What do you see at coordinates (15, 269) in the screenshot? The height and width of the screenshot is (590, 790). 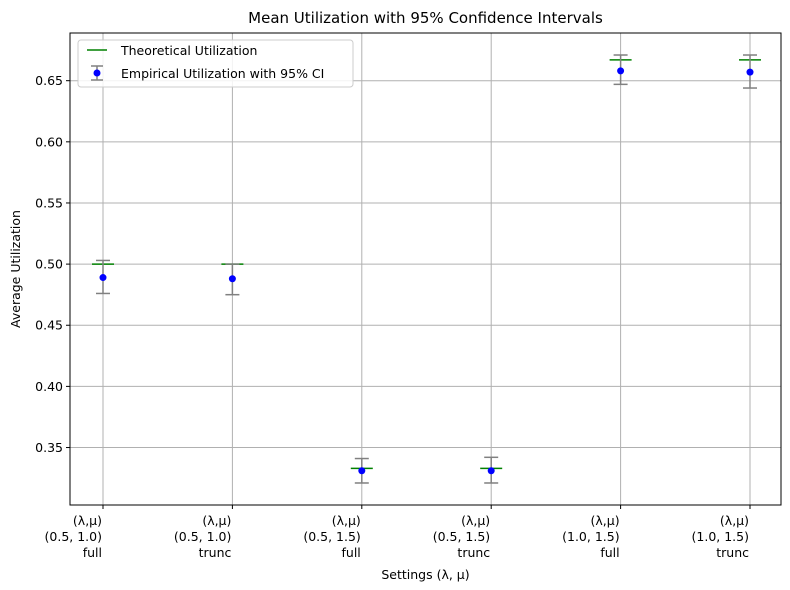 I see `y-axis-label: Average Utilization` at bounding box center [15, 269].